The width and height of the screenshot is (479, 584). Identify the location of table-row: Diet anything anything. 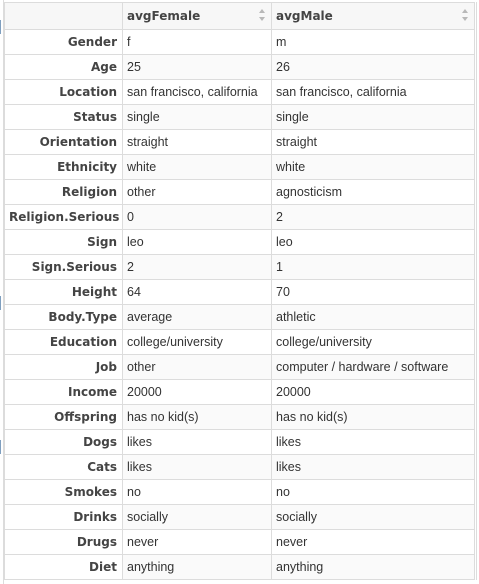
(239, 567).